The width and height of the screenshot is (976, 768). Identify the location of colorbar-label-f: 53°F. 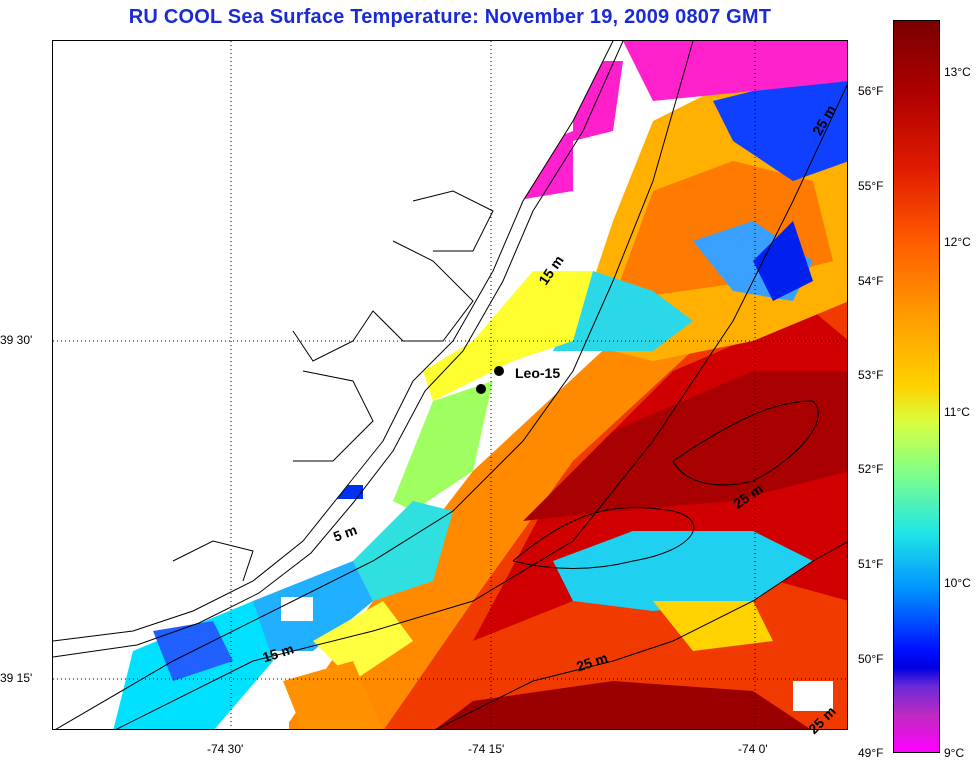
(871, 375).